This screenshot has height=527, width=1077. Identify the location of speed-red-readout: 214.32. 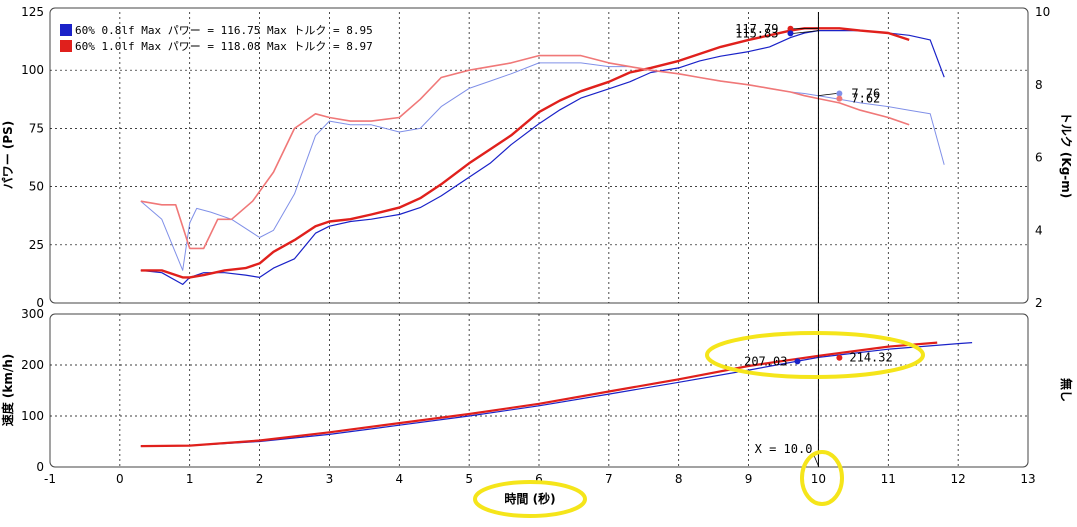
(870, 358).